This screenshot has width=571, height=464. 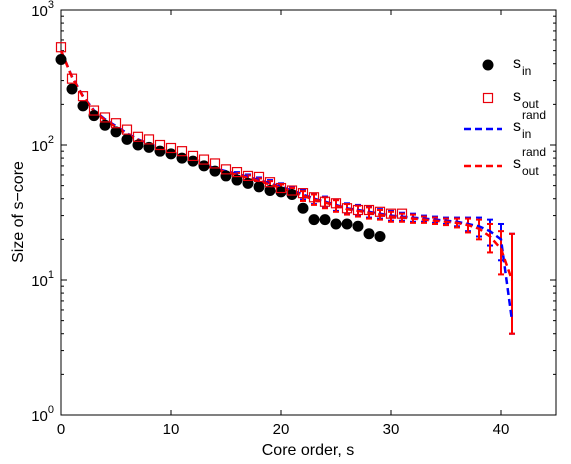 What do you see at coordinates (18, 212) in the screenshot?
I see `y-axis-label: Size of s−core` at bounding box center [18, 212].